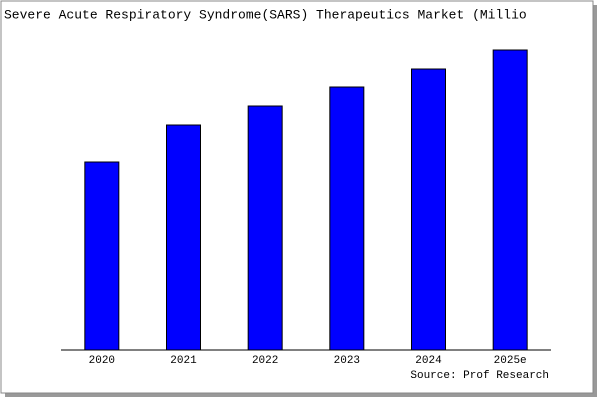 The image size is (600, 400). Describe the element at coordinates (102, 361) in the screenshot. I see `x-tick-label: 2020` at that location.